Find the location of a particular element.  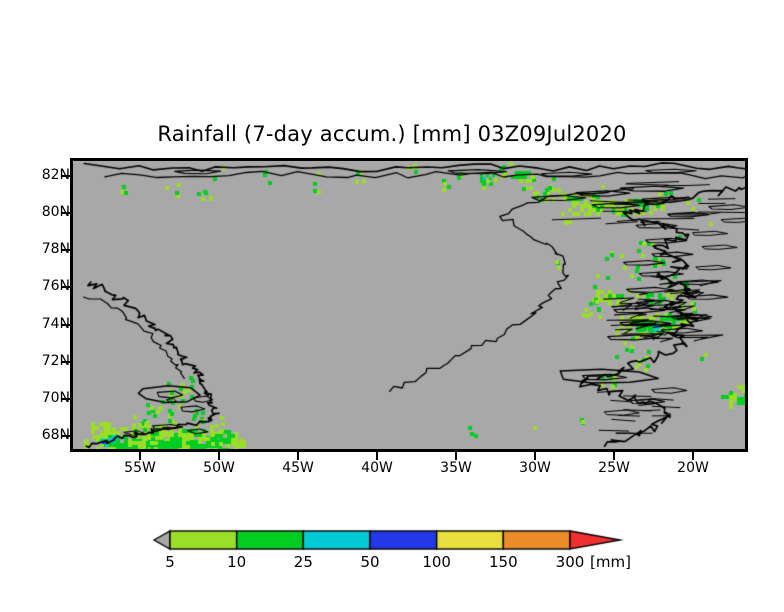

colorbar-label-5: 5 is located at coordinates (170, 562).